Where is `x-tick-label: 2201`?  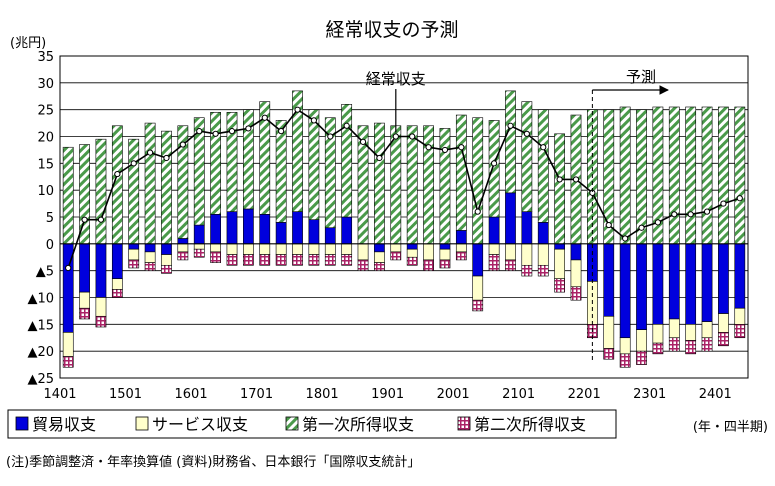
x-tick-label: 2201 is located at coordinates (584, 394).